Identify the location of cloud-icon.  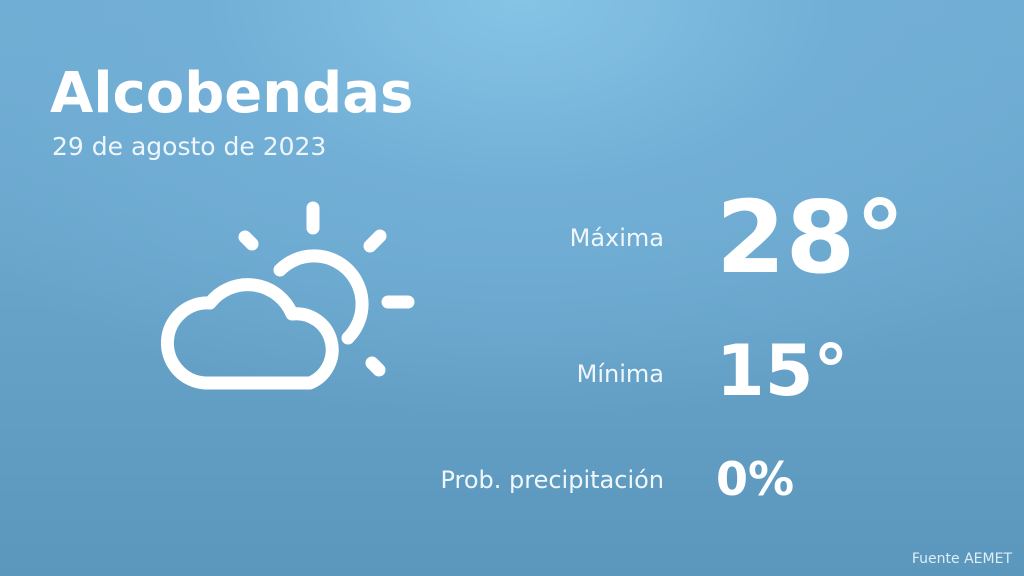
(250, 334).